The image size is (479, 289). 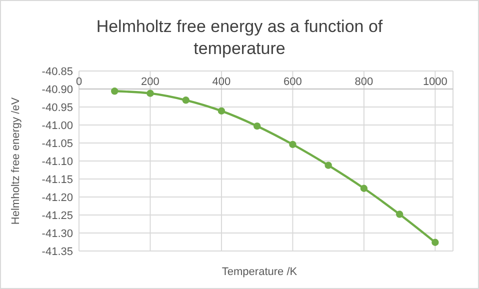 I want to click on chart-title: Helmholtz free energy as a function of temperature, so click(x=239, y=37).